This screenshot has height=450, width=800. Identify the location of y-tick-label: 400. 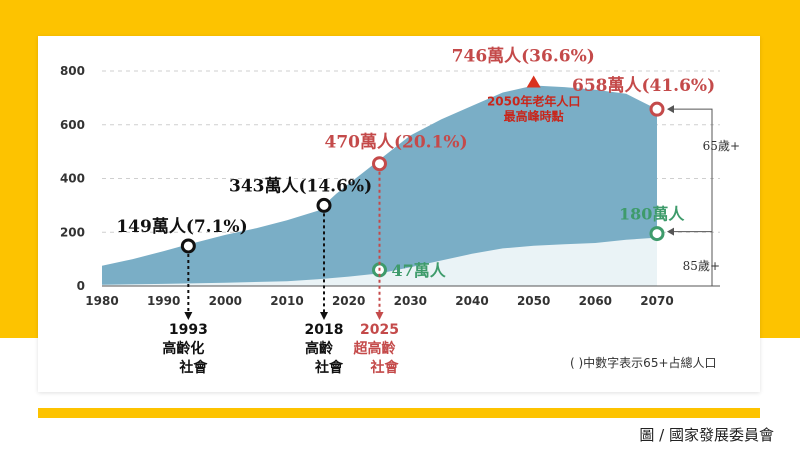
(72, 179).